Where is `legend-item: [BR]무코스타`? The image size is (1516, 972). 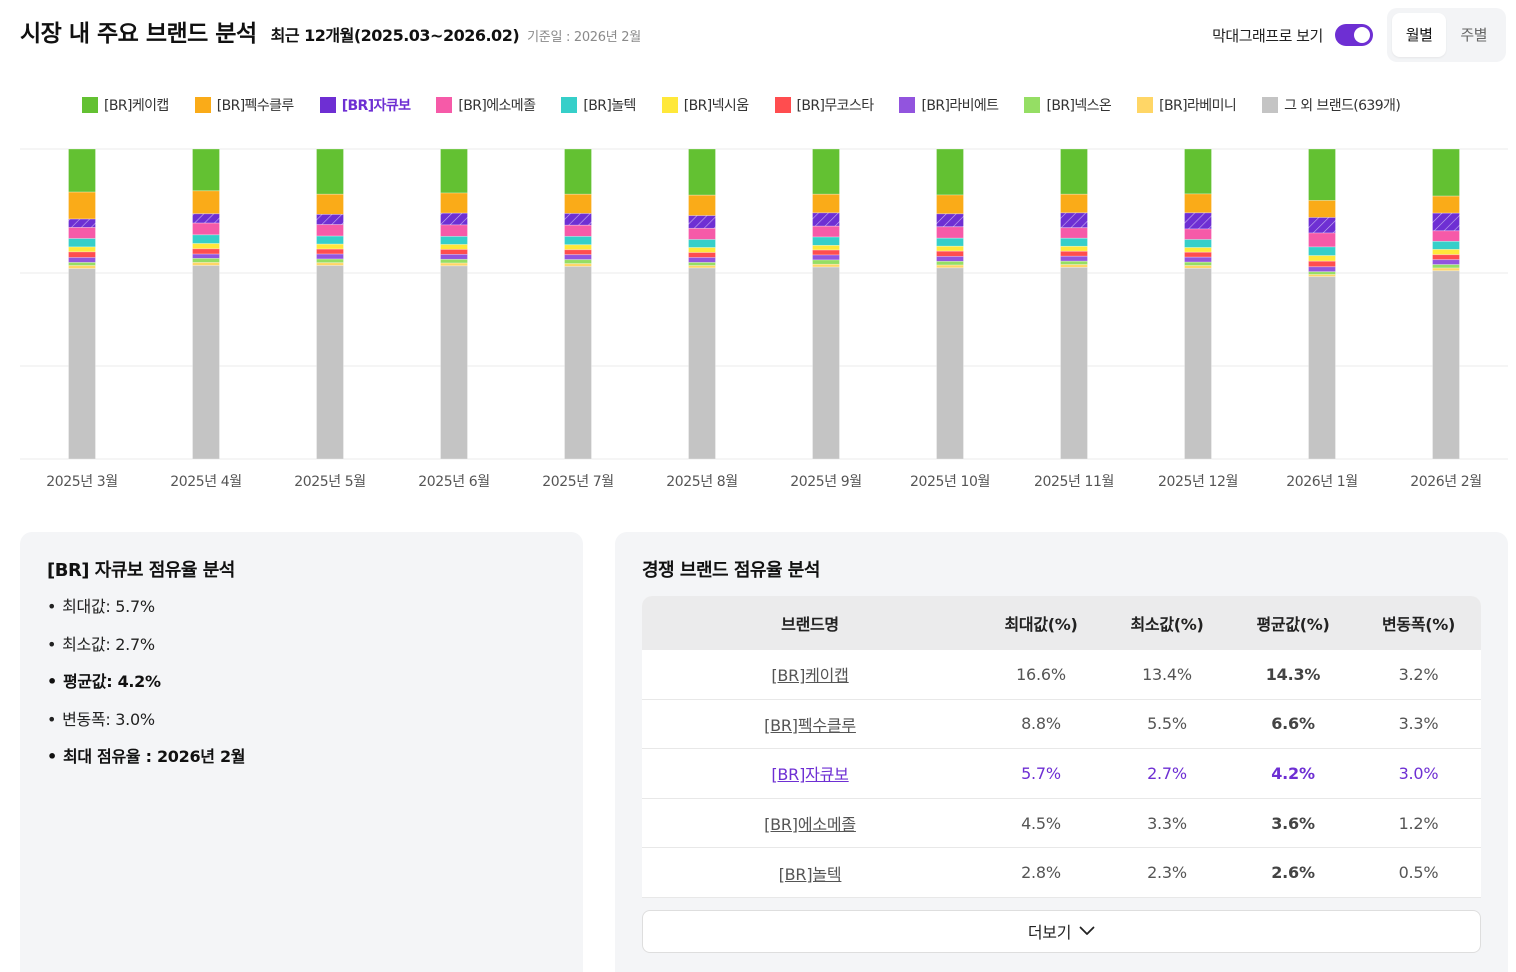
legend-item: [BR]무코스타 is located at coordinates (824, 105).